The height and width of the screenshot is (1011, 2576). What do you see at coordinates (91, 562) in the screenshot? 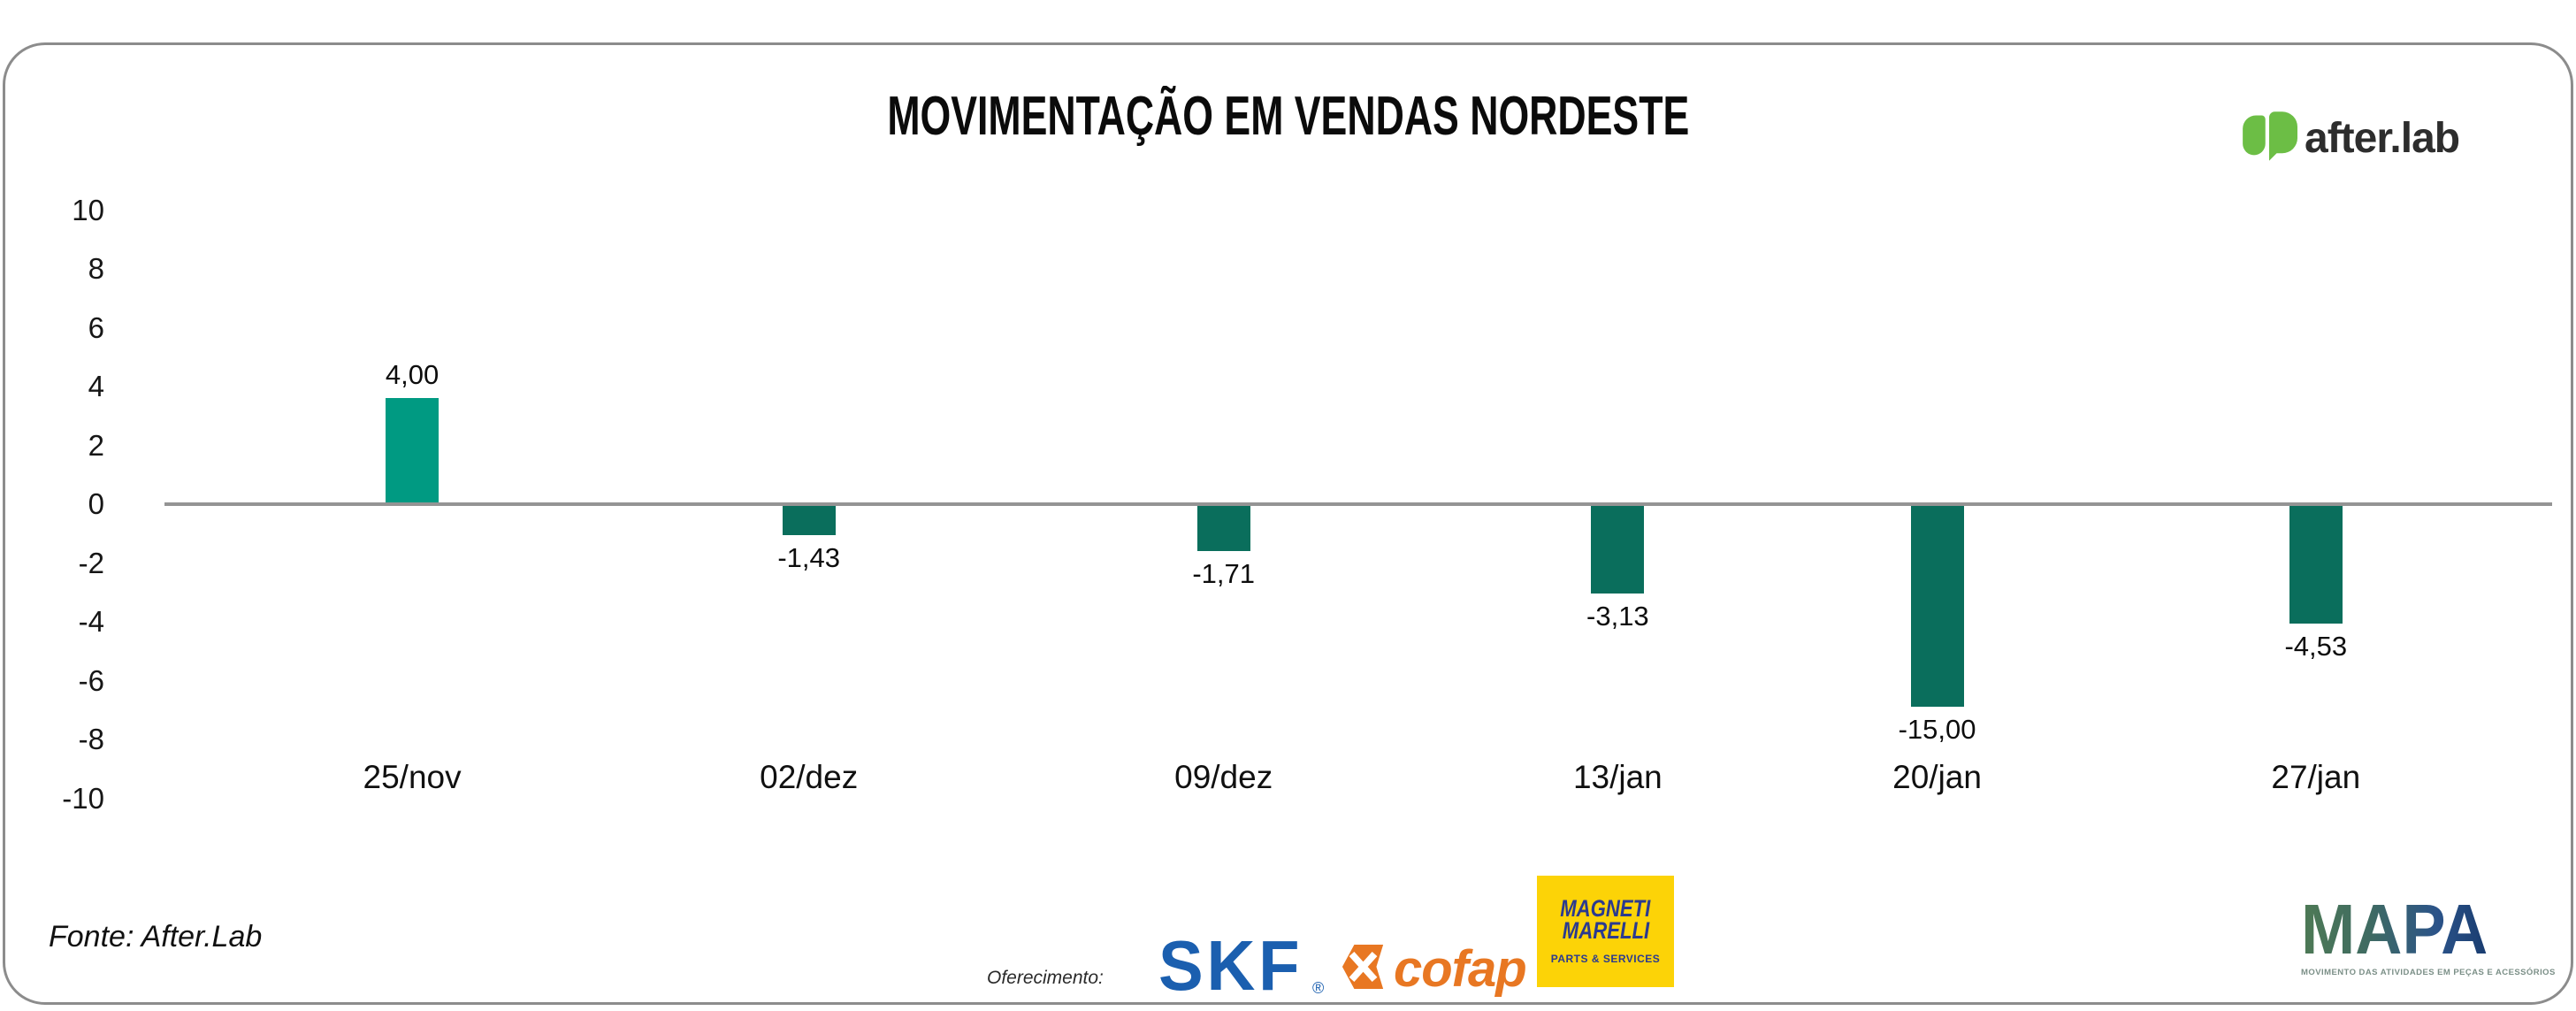
I see `y-tick-label: -2` at bounding box center [91, 562].